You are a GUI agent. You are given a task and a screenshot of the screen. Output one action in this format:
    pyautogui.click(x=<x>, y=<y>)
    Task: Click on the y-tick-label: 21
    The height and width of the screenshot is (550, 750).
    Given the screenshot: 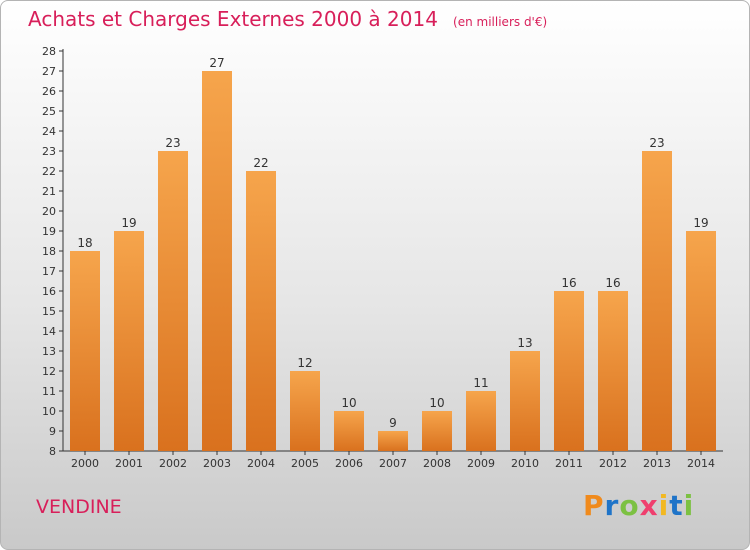 What is the action you would take?
    pyautogui.click(x=49, y=191)
    